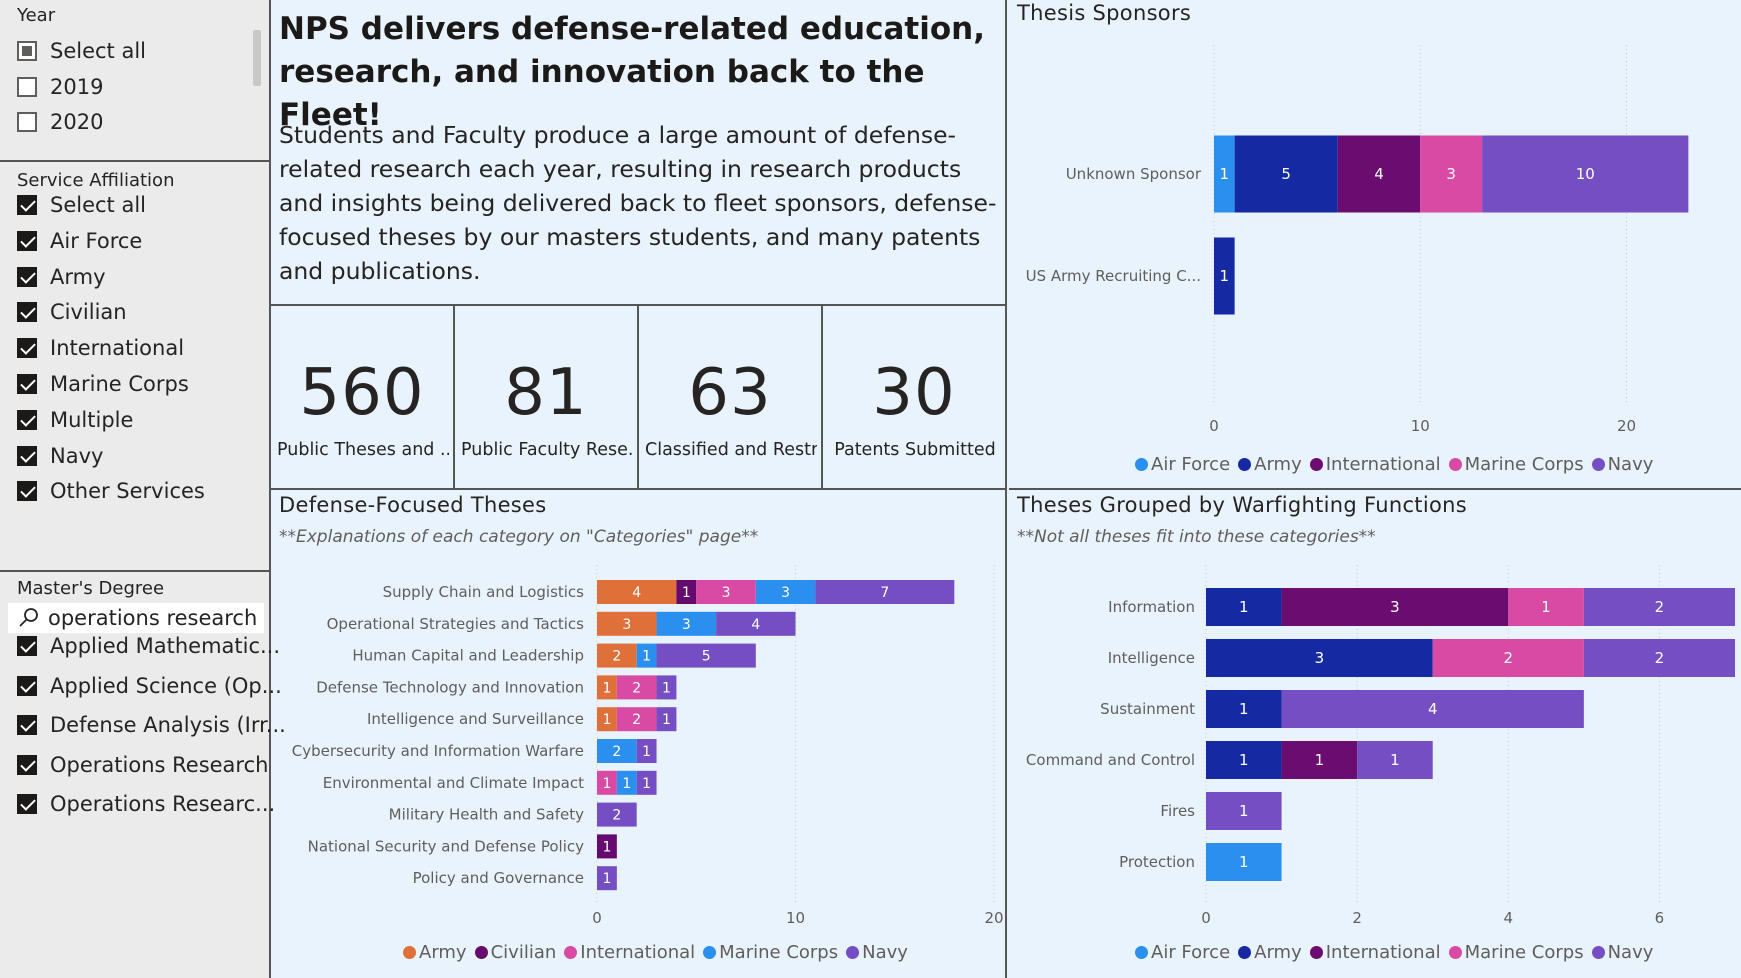 The image size is (1741, 978). Describe the element at coordinates (61, 277) in the screenshot. I see `slicer-option-army: Army` at that location.